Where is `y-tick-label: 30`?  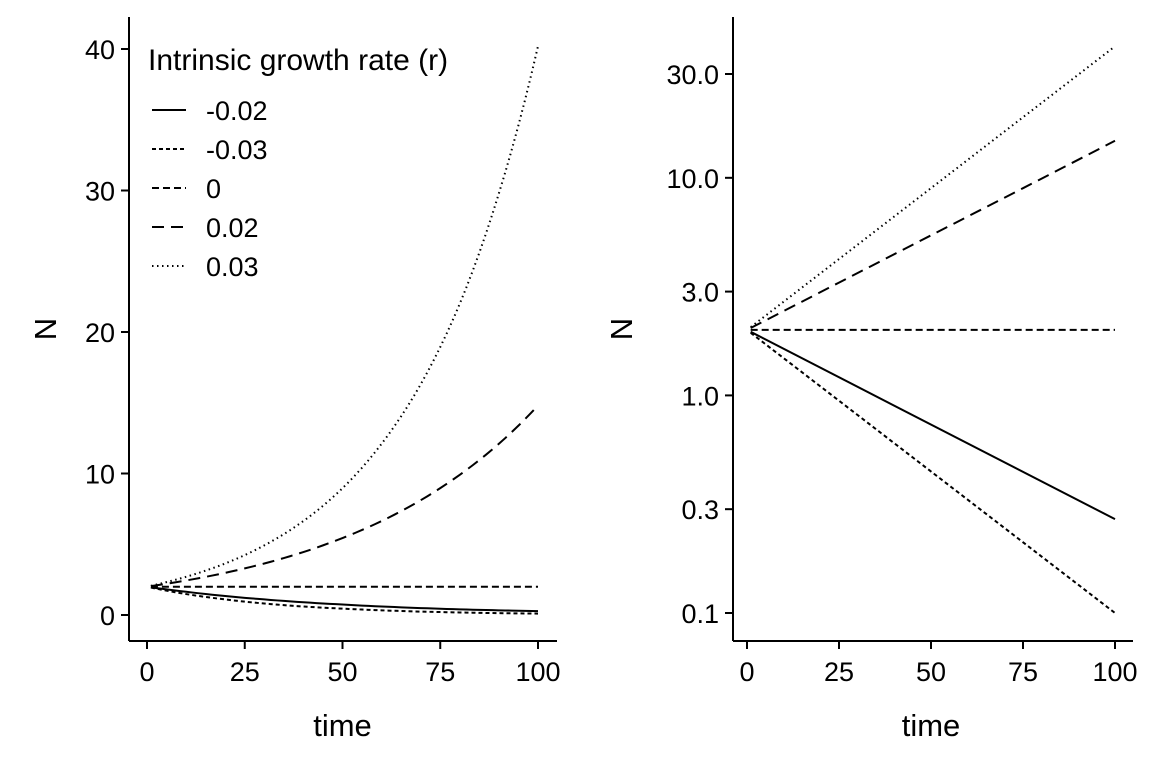 y-tick-label: 30 is located at coordinates (100, 192).